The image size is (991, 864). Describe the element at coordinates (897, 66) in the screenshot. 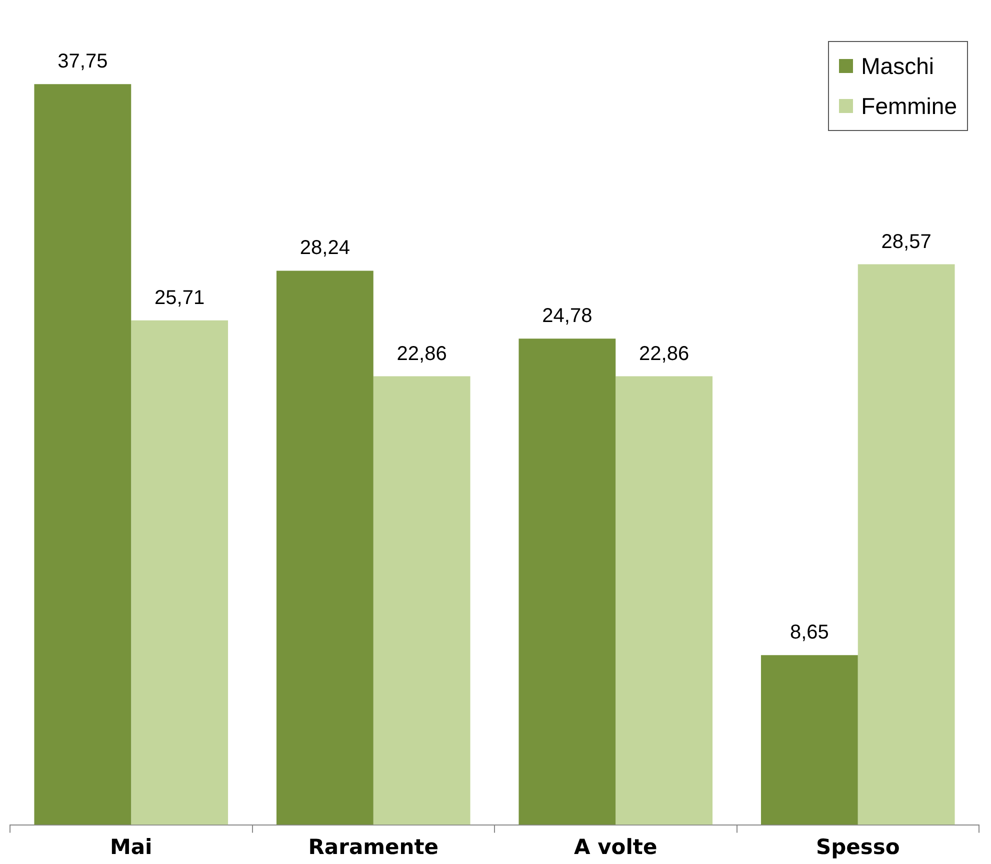

I see `legend-label: Maschi` at that location.